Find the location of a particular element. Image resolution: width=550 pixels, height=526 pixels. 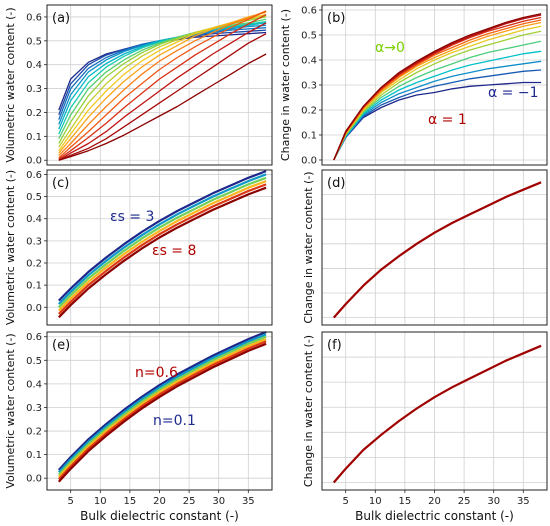

panel-a-frame is located at coordinates (159, 85).